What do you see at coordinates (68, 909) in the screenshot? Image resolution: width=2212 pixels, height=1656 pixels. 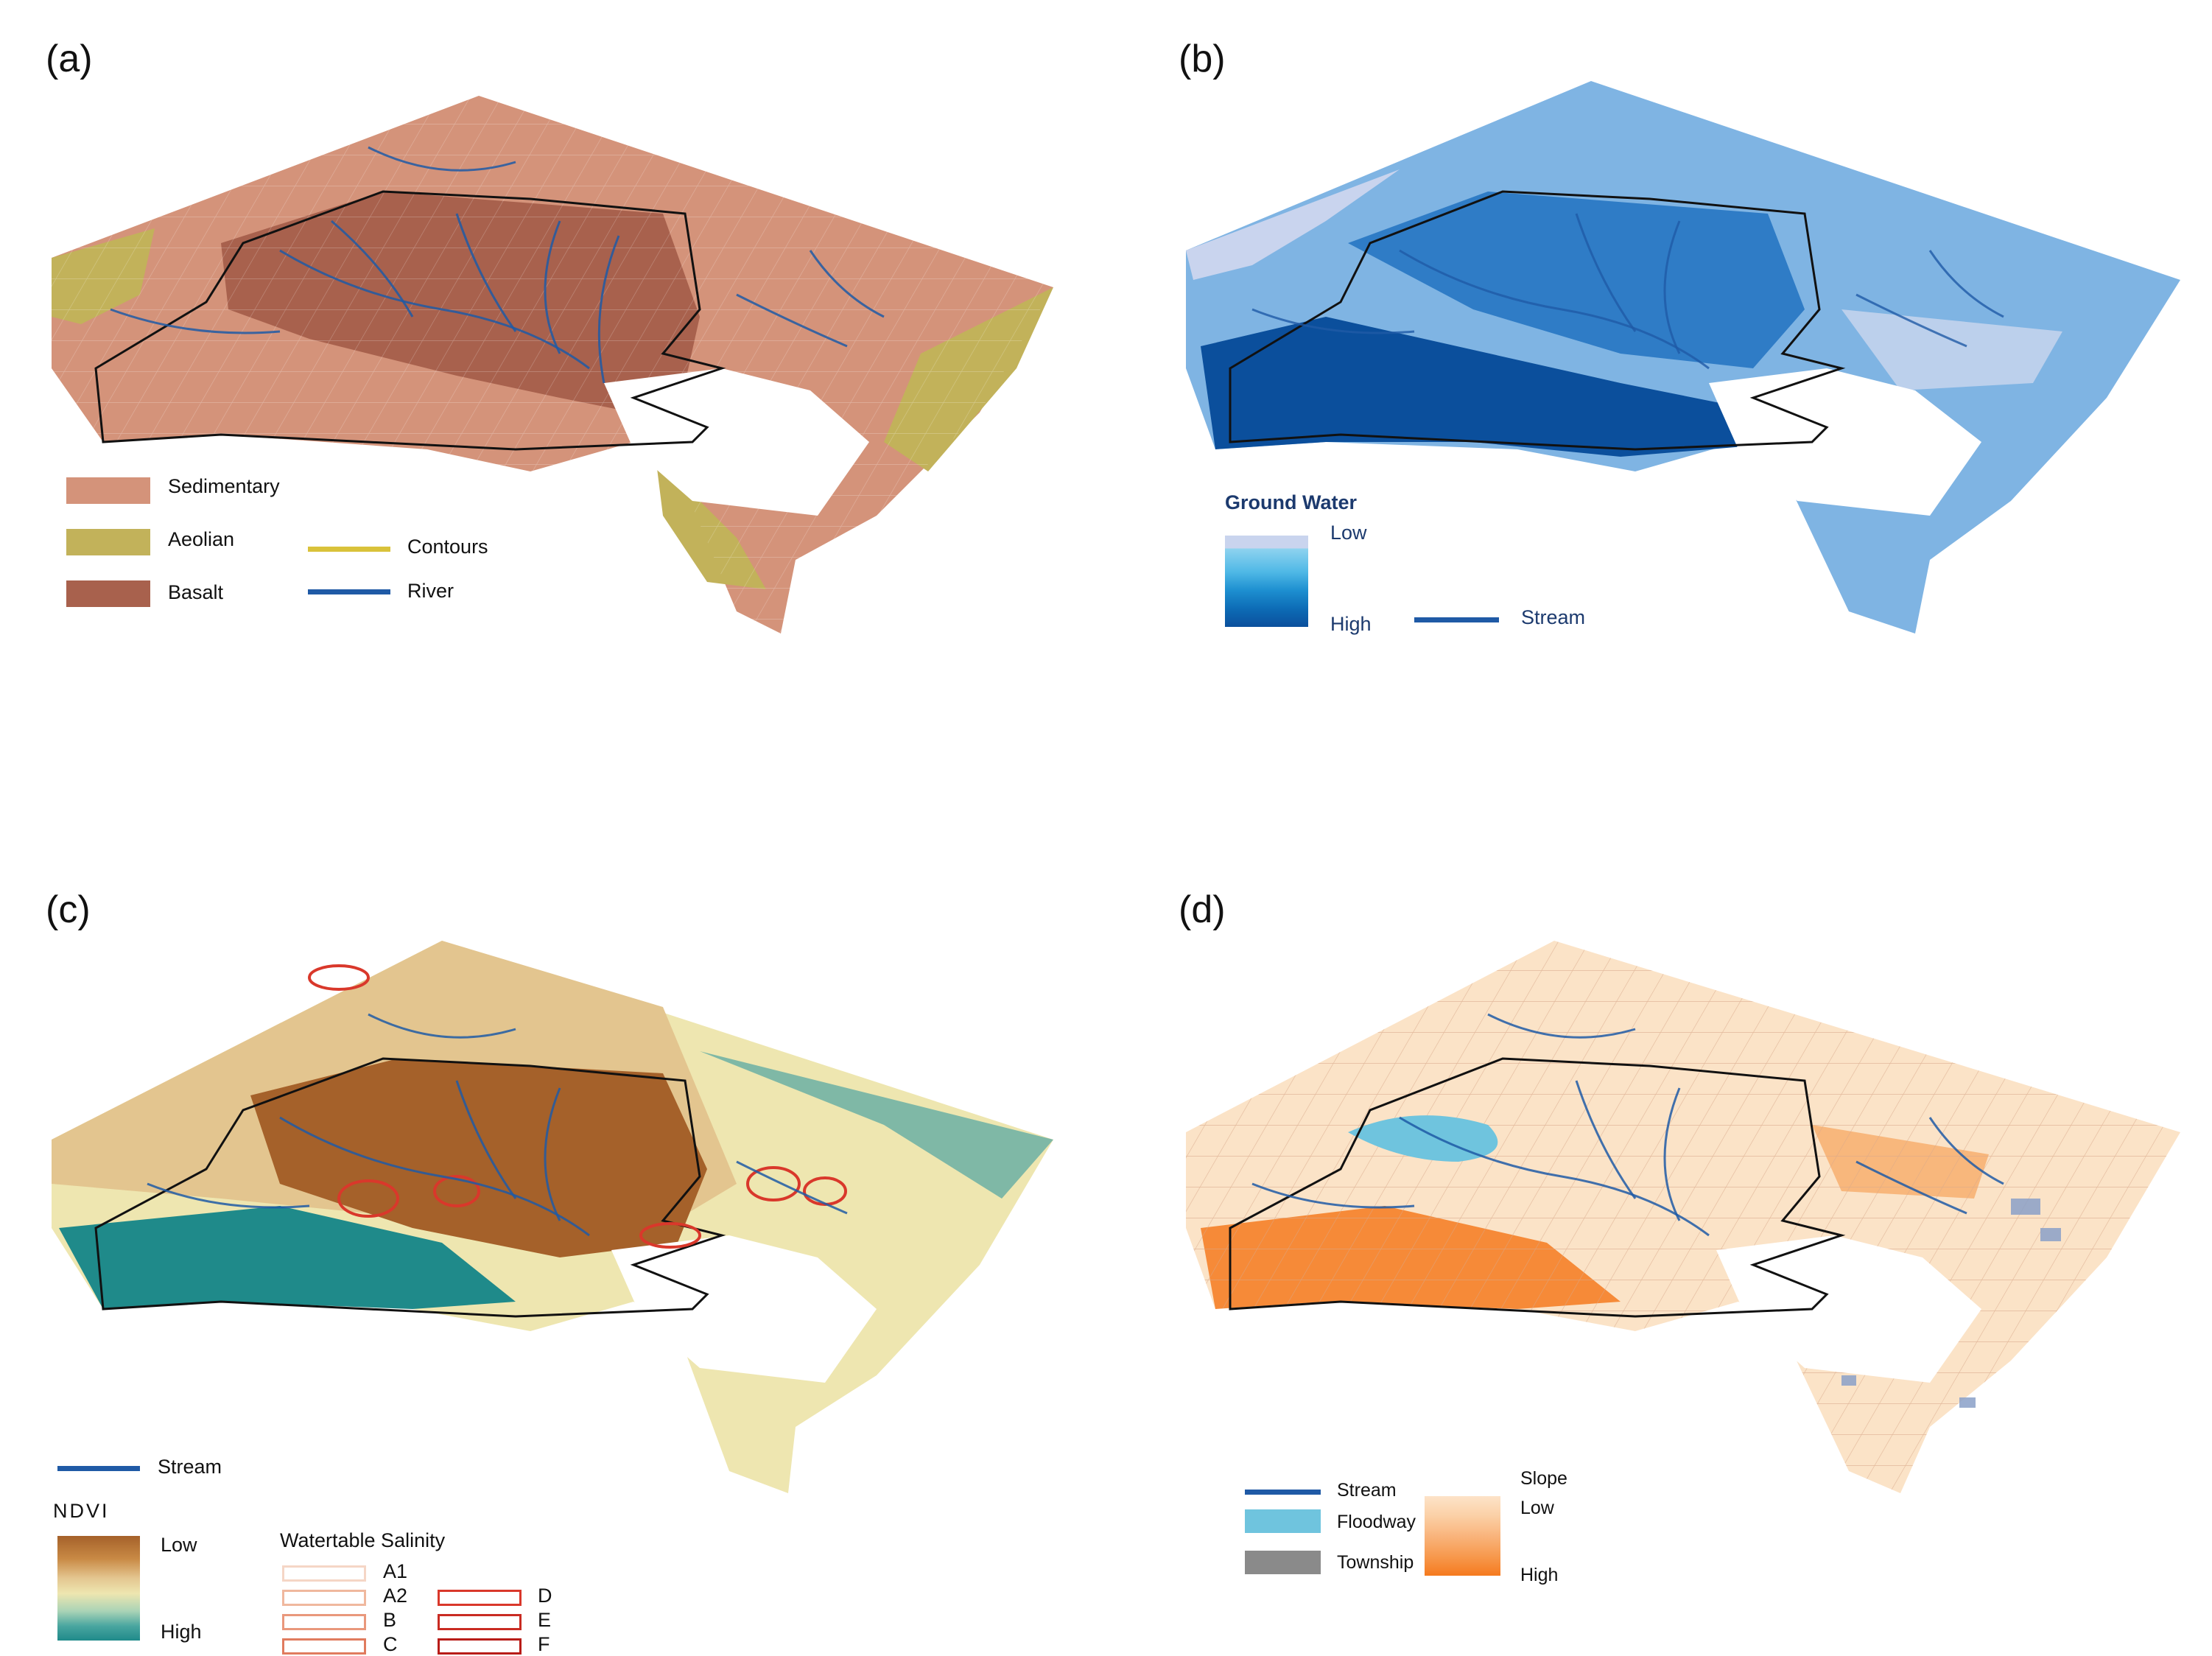 I see `panel-label: (c)` at bounding box center [68, 909].